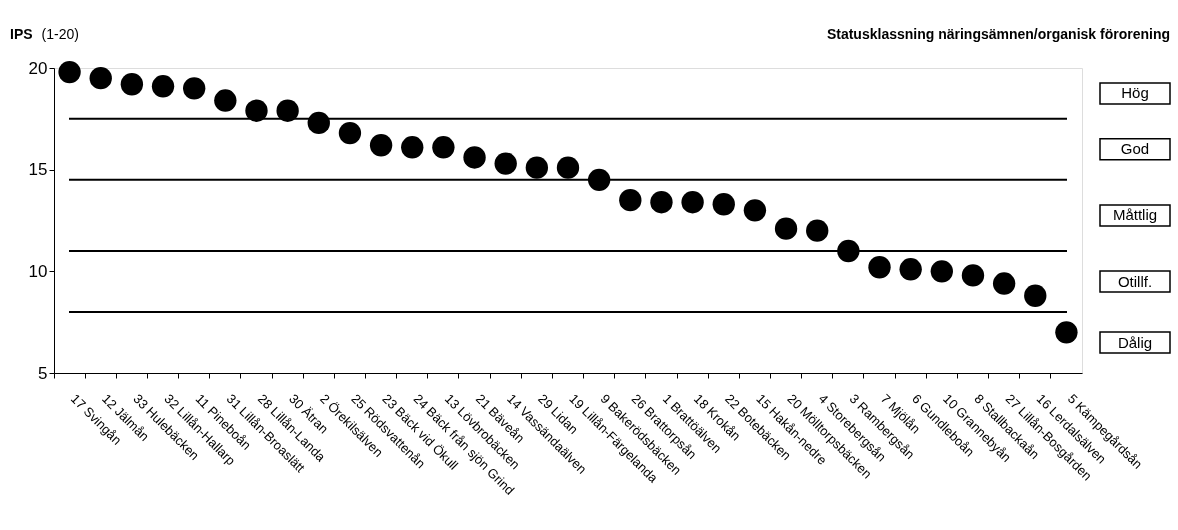  I want to click on text: Otillf., so click(1135, 281).